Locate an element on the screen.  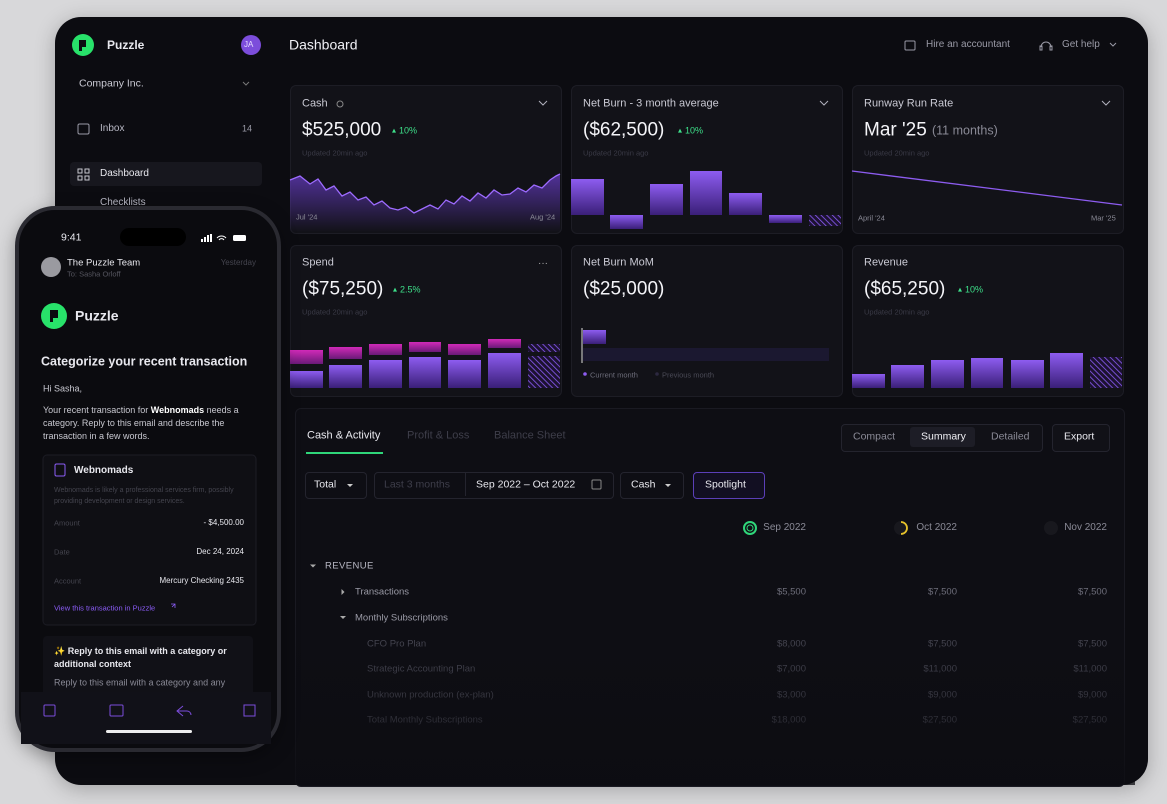
date-filter is located at coordinates (494, 485).